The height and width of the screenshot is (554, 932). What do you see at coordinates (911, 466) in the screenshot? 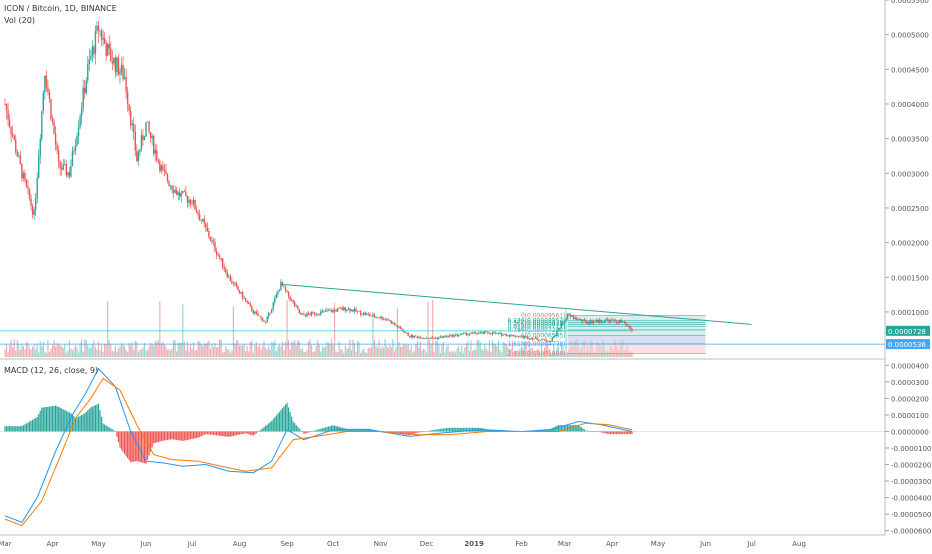
I see `macd-y-tick-label: -0.0000200` at bounding box center [911, 466].